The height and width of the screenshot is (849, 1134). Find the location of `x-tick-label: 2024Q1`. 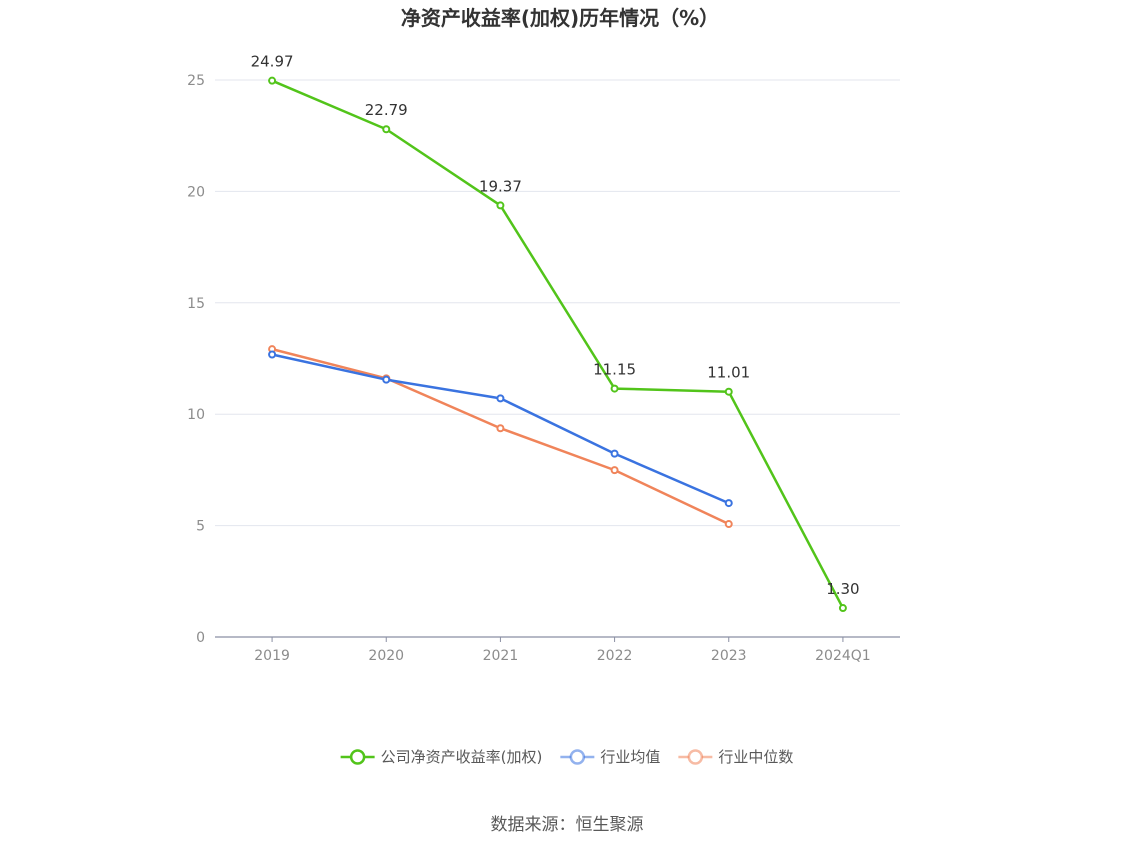

x-tick-label: 2024Q1 is located at coordinates (843, 656).